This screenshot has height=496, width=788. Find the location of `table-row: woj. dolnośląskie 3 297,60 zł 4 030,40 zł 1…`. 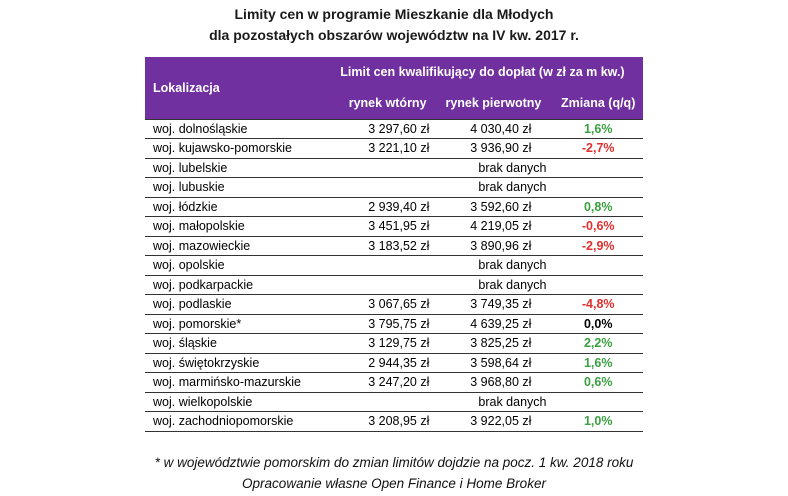

table-row: woj. dolnośląskie 3 297,60 zł 4 030,40 zł 1… is located at coordinates (394, 128).